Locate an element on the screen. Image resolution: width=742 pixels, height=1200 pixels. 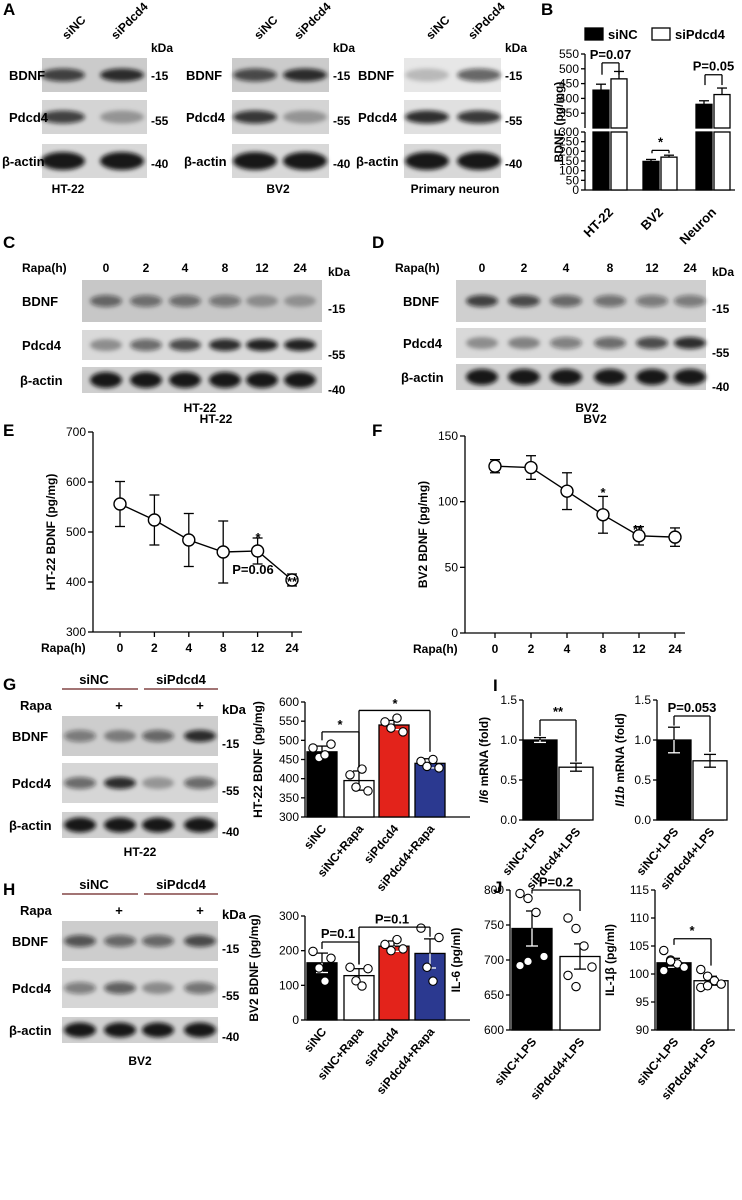
y-tick-label: 450 is located at coordinates (289, 760).